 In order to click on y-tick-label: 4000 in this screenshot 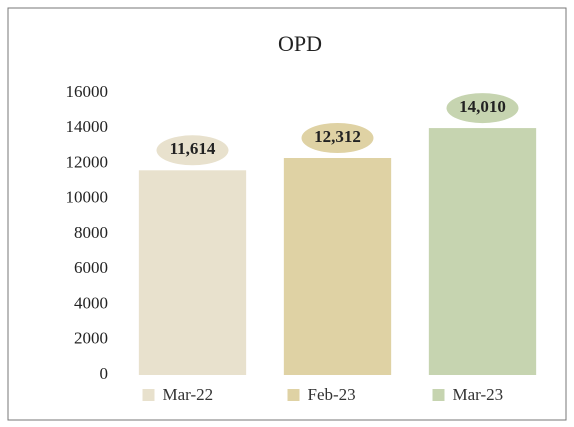, I will do `click(91, 302)`.